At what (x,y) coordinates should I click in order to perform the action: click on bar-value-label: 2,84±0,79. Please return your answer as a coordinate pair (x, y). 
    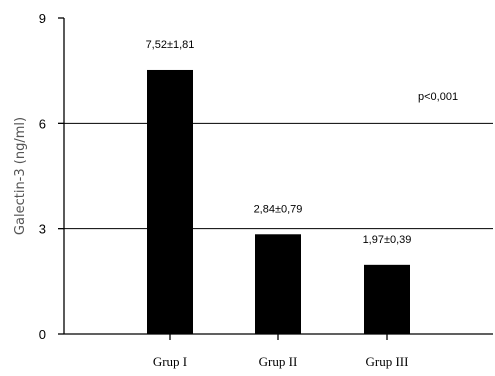
    Looking at the image, I should click on (278, 209).